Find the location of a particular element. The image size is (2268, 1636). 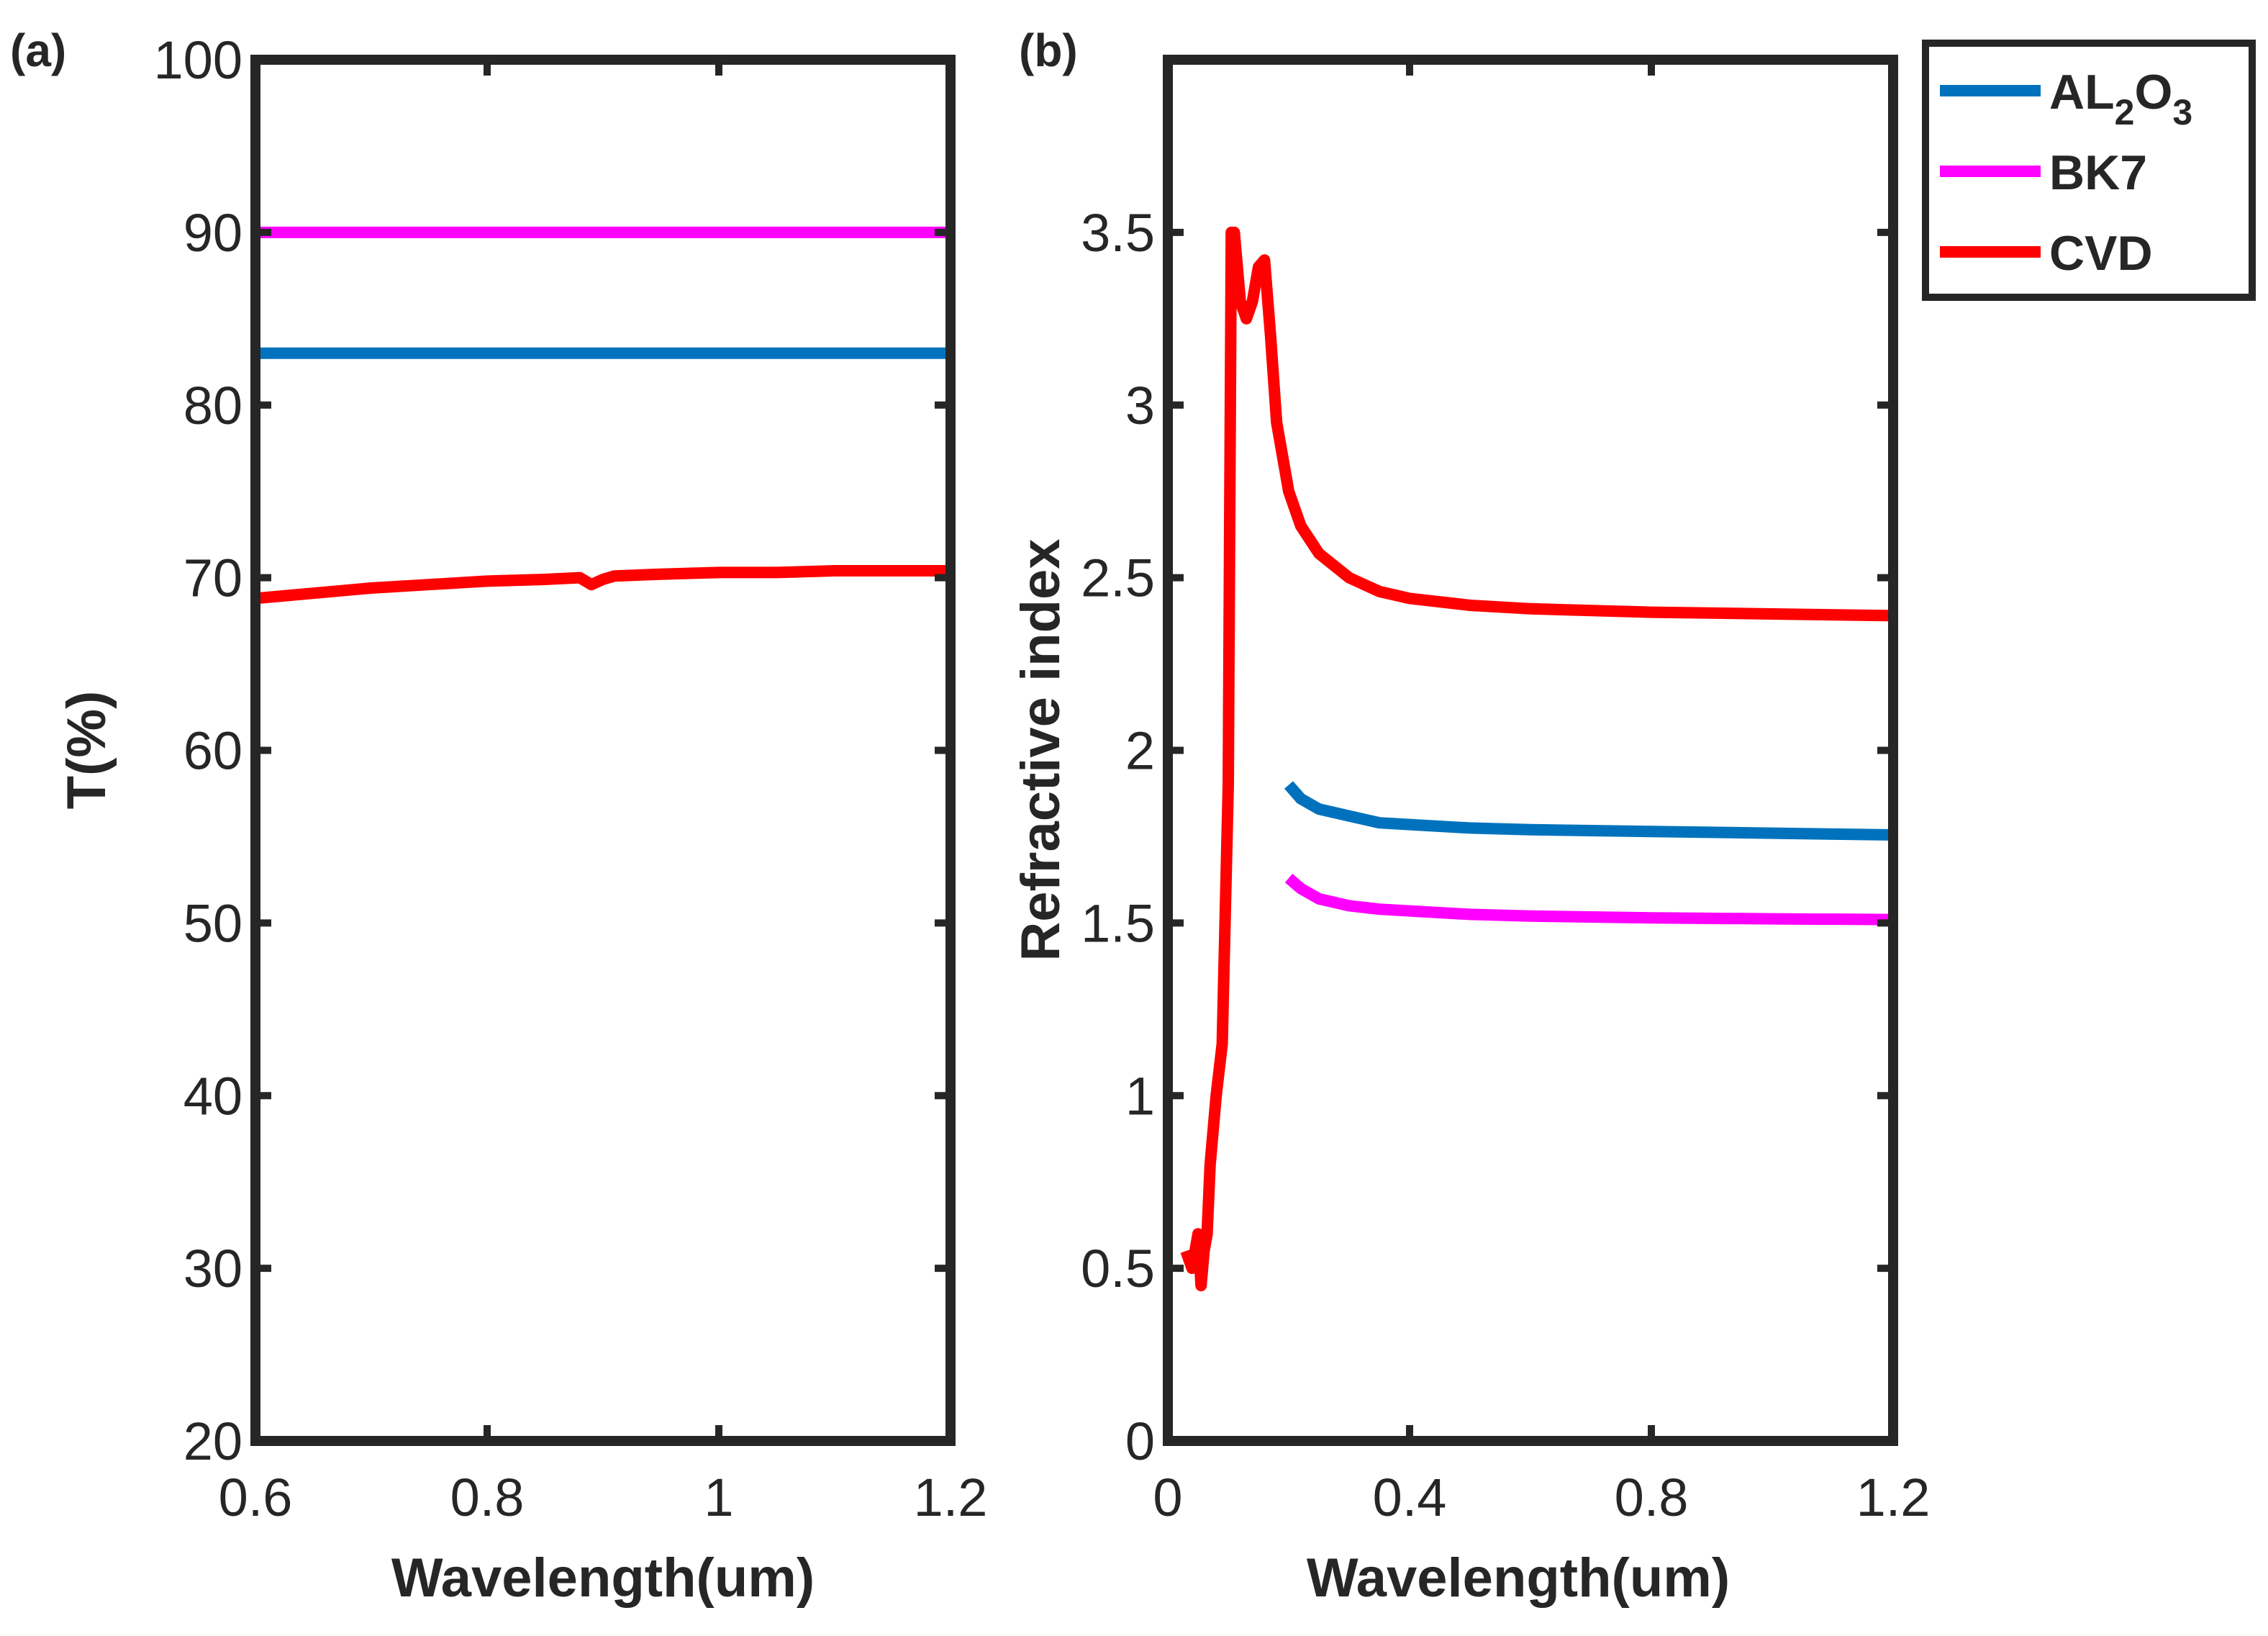

panel-a-ylabel: T(%) is located at coordinates (86, 750).